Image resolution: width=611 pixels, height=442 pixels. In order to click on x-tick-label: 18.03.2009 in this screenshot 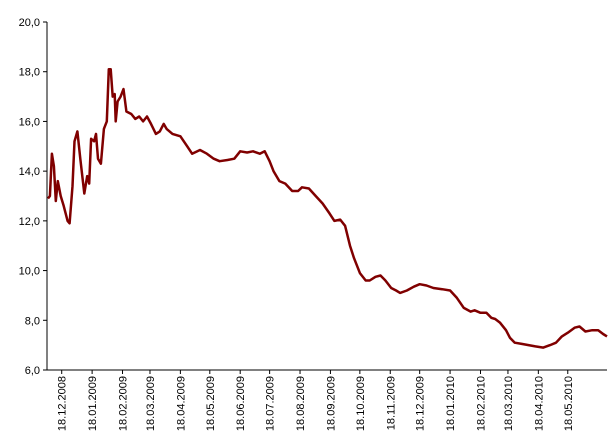, I will do `click(151, 403)`.